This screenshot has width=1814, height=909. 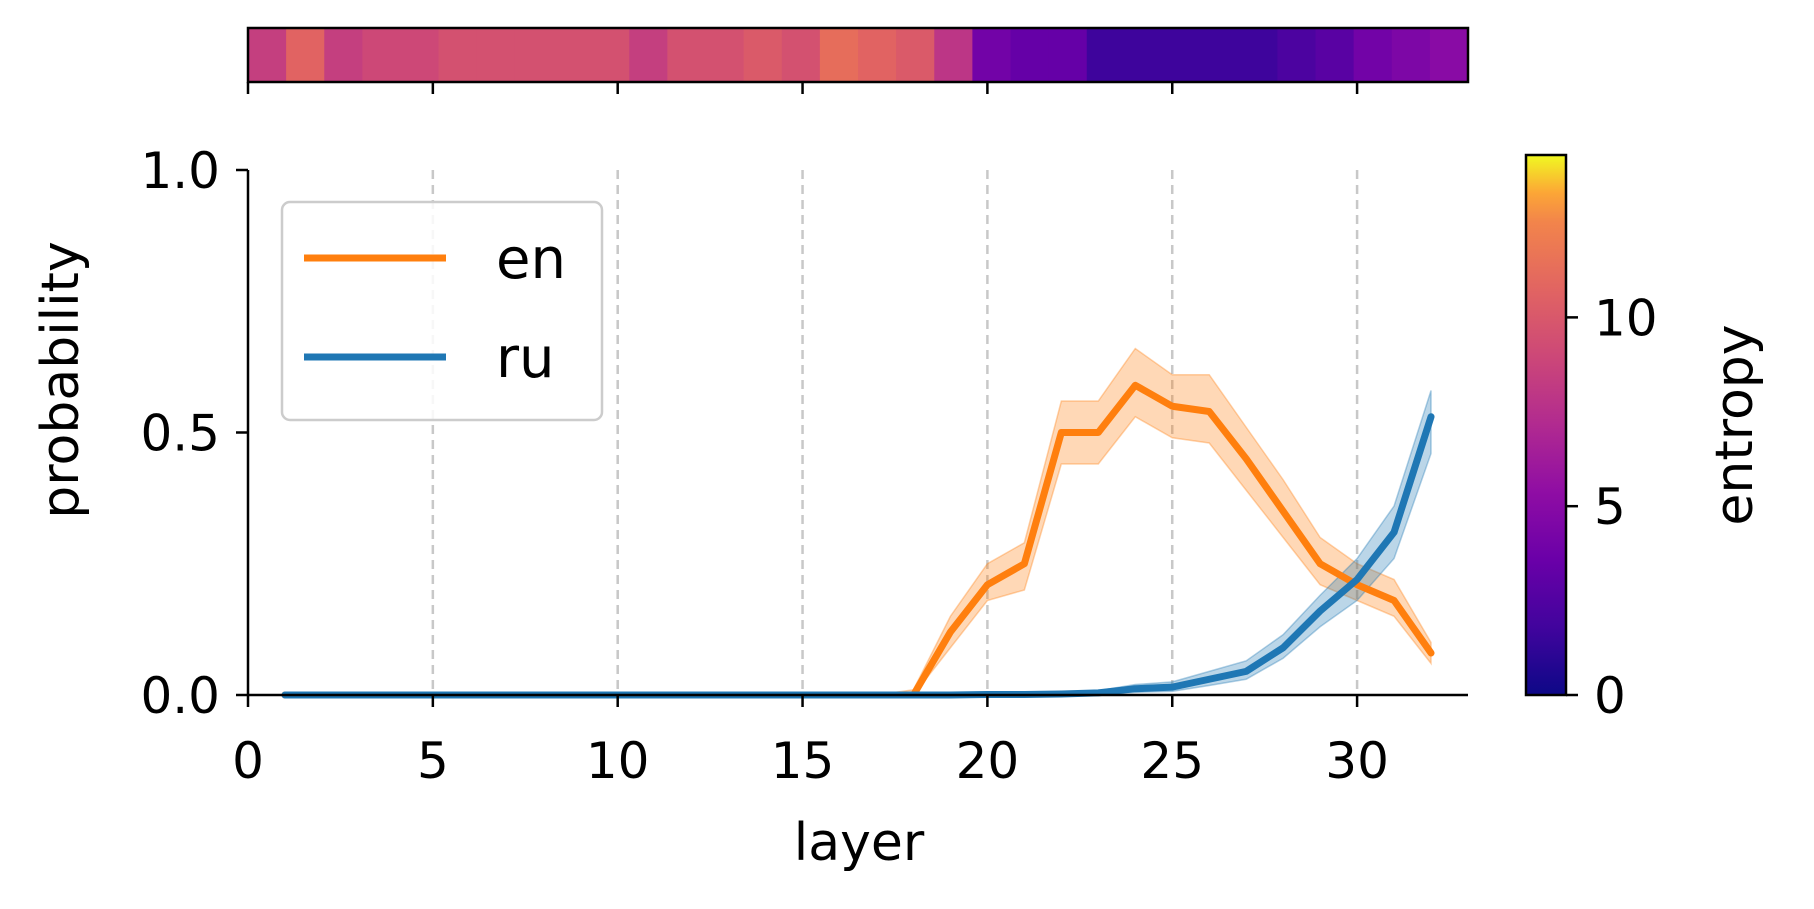 What do you see at coordinates (1610, 696) in the screenshot?
I see `colorbar-tick-label: 0` at bounding box center [1610, 696].